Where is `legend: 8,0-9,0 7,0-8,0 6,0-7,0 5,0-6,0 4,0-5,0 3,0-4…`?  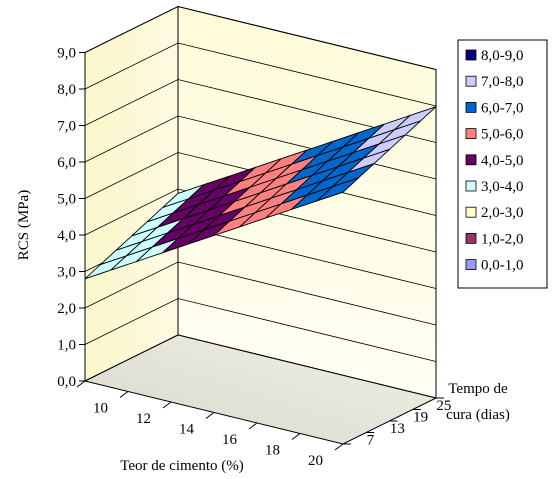
legend: 8,0-9,0 7,0-8,0 6,0-7,0 5,0-6,0 4,0-5,0 3,0-4… is located at coordinates (502, 164).